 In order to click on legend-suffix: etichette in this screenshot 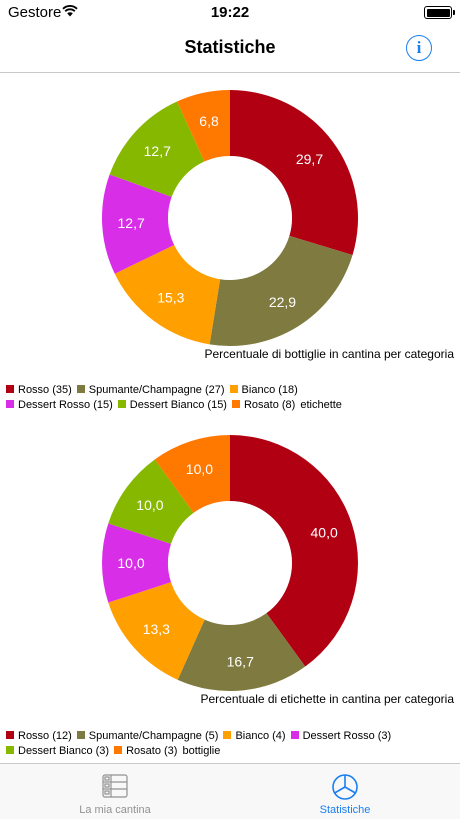, I will do `click(321, 405)`.